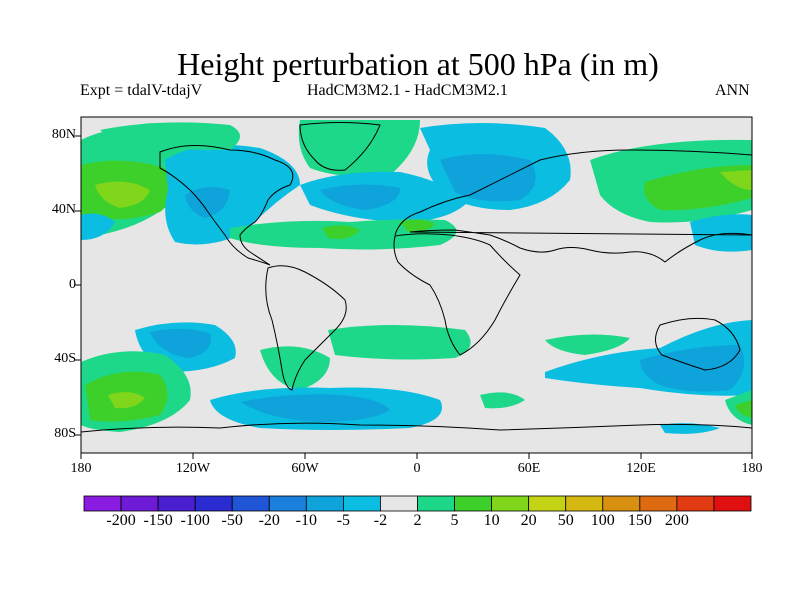  Describe the element at coordinates (269, 520) in the screenshot. I see `colorbar-label: -20` at that location.